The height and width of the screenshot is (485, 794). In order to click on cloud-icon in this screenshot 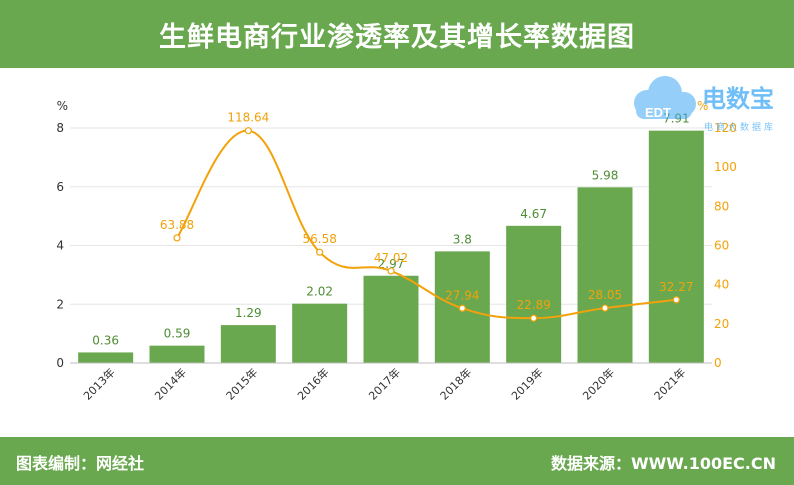, I will do `click(665, 97)`.